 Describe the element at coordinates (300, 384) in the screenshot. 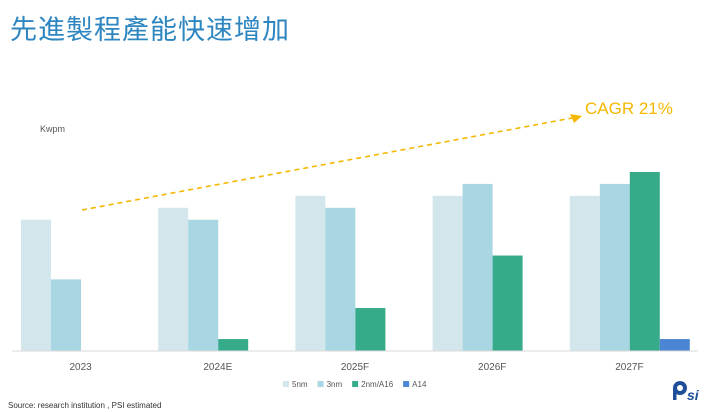

I see `legend-label-0: 5nm` at that location.